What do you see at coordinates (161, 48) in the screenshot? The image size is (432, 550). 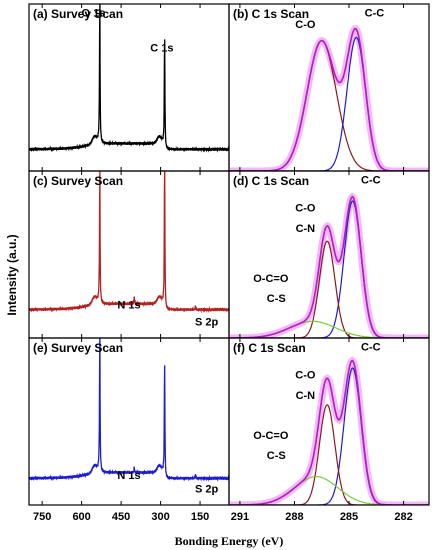 I see `peak-label: C 1s` at bounding box center [161, 48].